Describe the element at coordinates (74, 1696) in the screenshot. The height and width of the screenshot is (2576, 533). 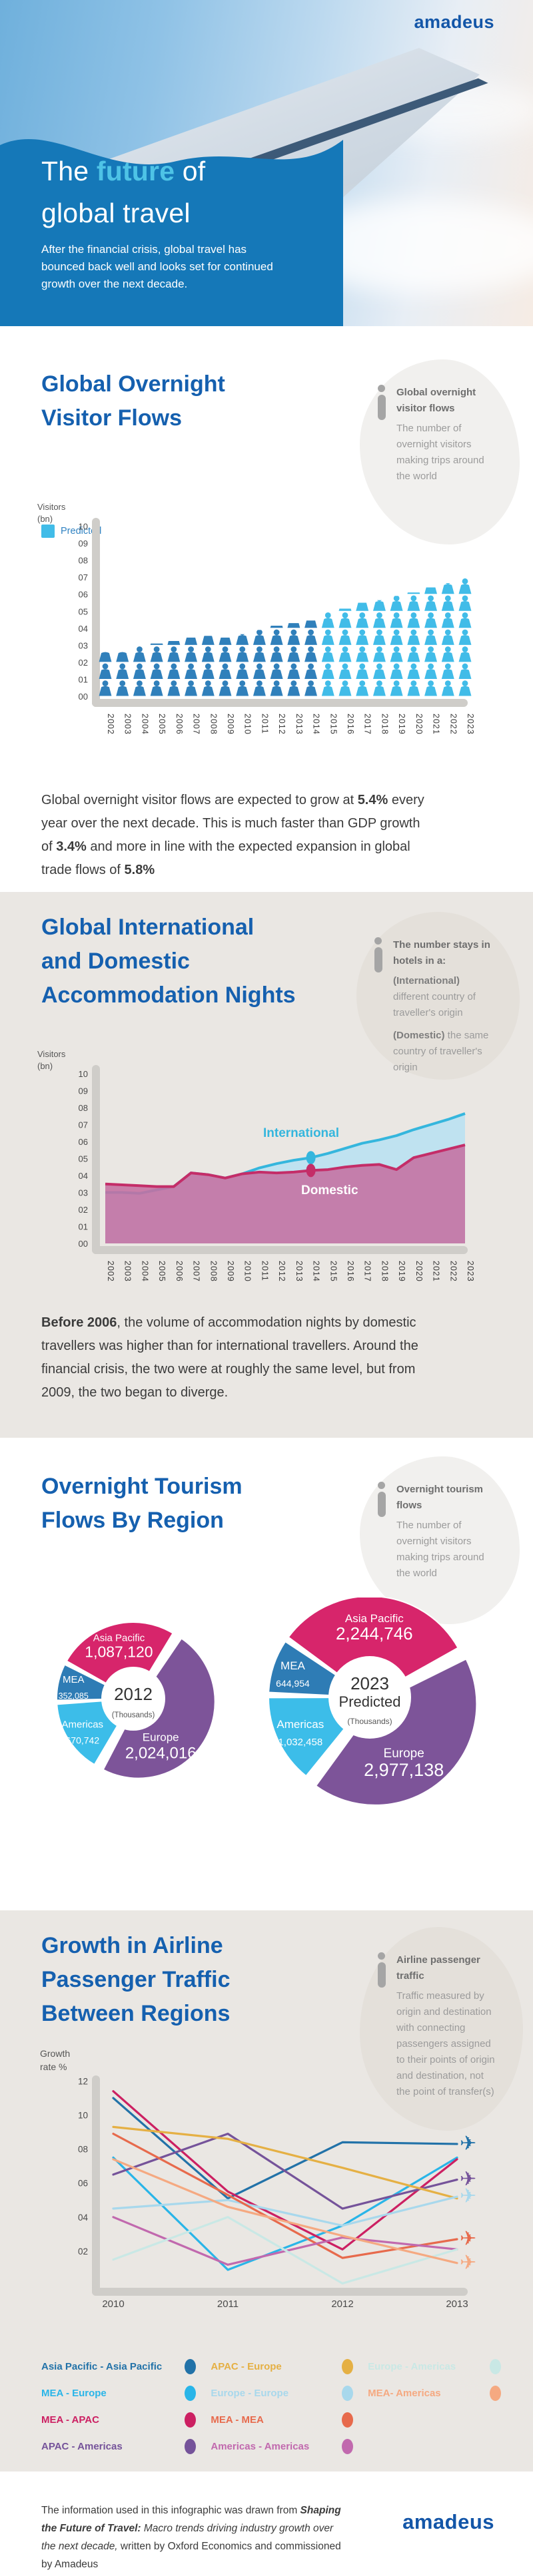
I see `svg-text: 352,085` at that location.